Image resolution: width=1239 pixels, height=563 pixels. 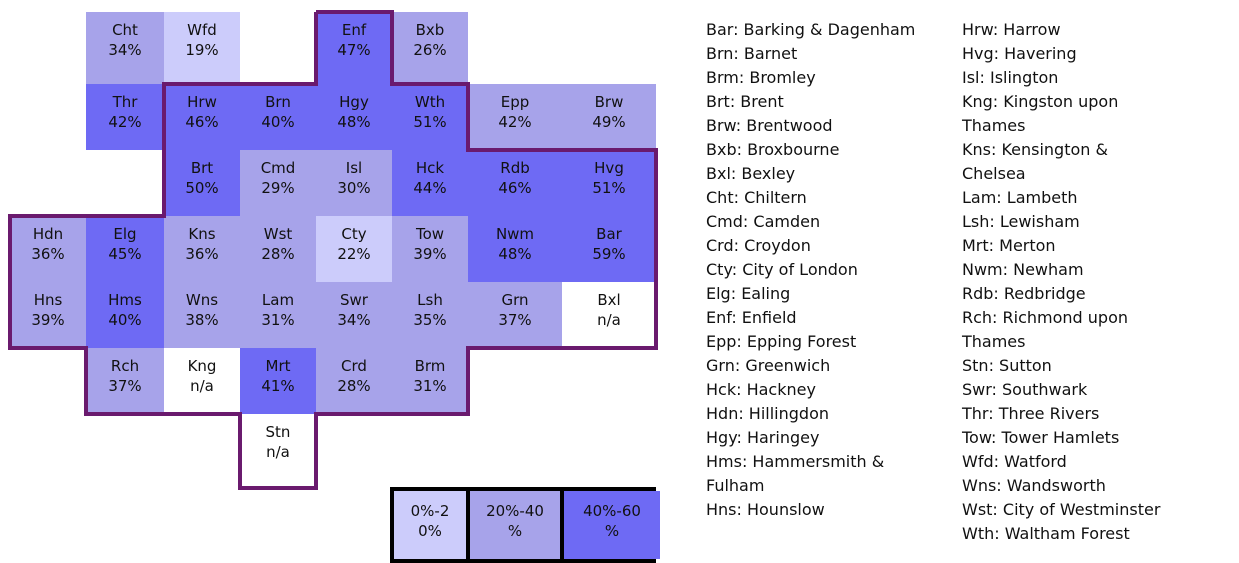 I want to click on tile-label: 45%, so click(x=125, y=254).